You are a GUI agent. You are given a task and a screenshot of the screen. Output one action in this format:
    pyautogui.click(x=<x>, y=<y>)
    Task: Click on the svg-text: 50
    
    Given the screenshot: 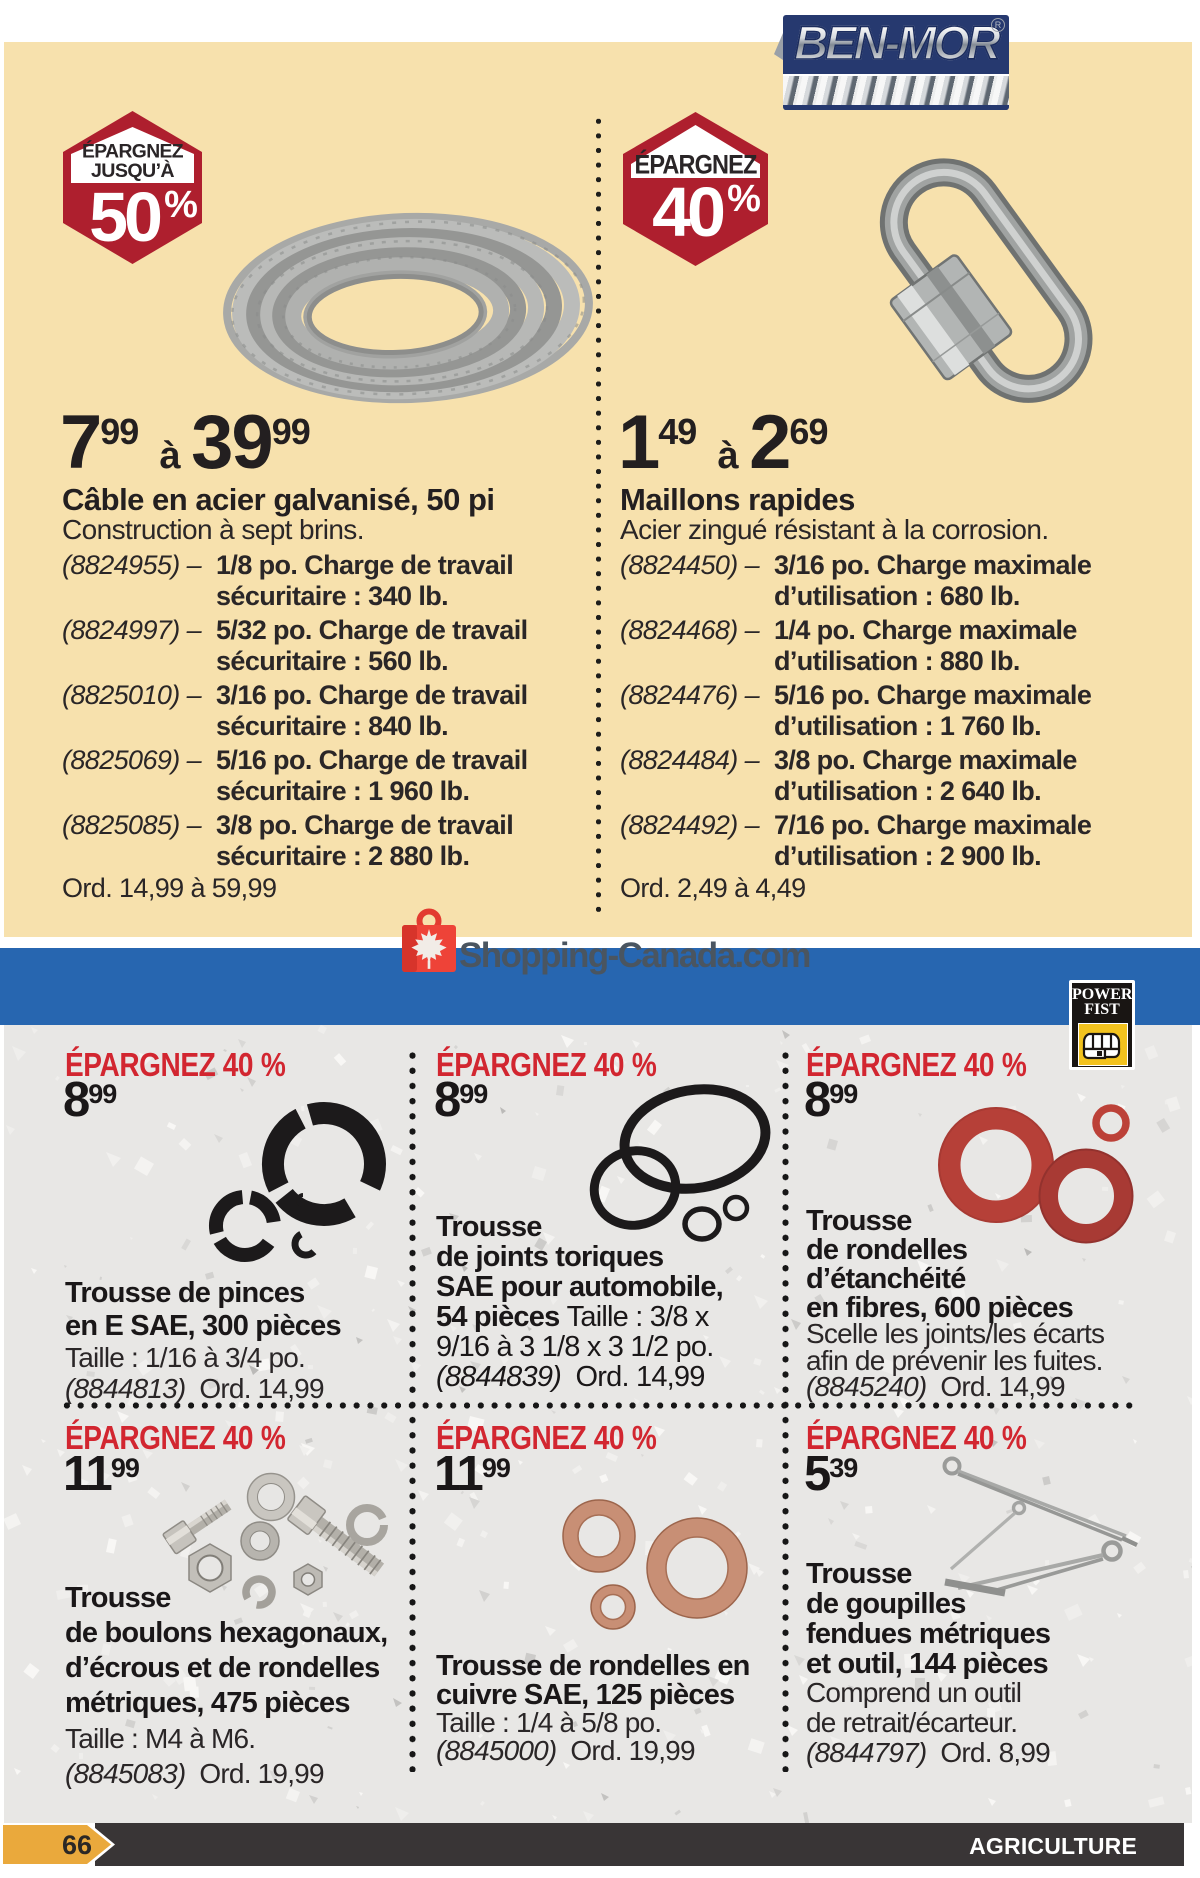 What is the action you would take?
    pyautogui.click(x=125, y=217)
    